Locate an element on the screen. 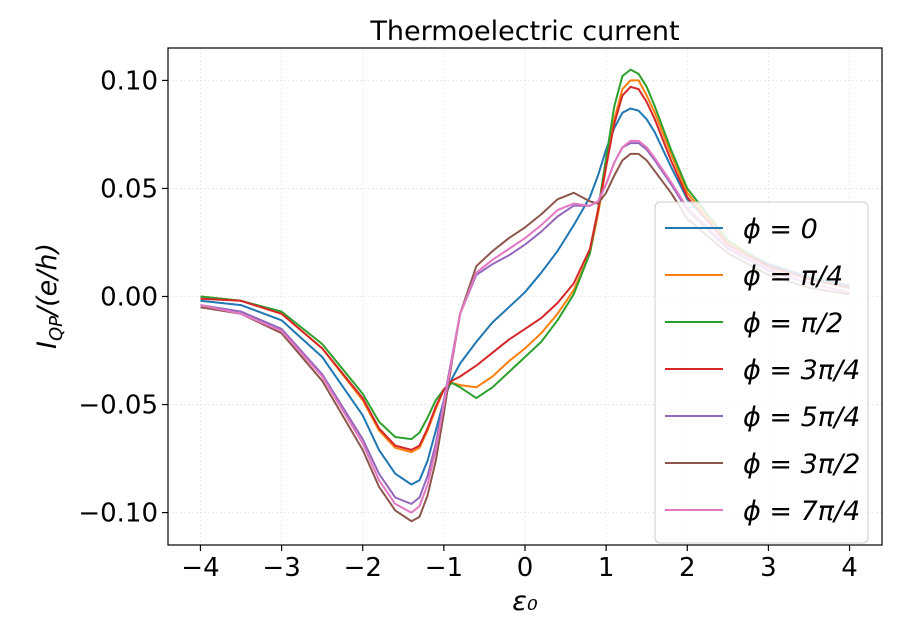 The width and height of the screenshot is (899, 636). x-tick-label: −4 is located at coordinates (200, 568).